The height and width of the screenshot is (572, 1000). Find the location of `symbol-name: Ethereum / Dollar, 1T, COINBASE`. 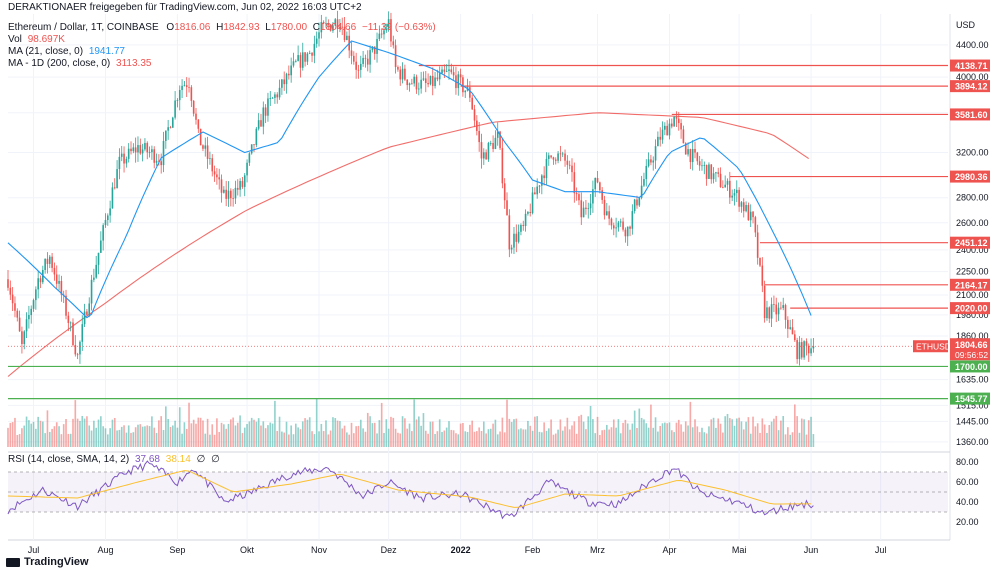

symbol-name: Ethereum / Dollar, 1T, COINBASE is located at coordinates (83, 27).